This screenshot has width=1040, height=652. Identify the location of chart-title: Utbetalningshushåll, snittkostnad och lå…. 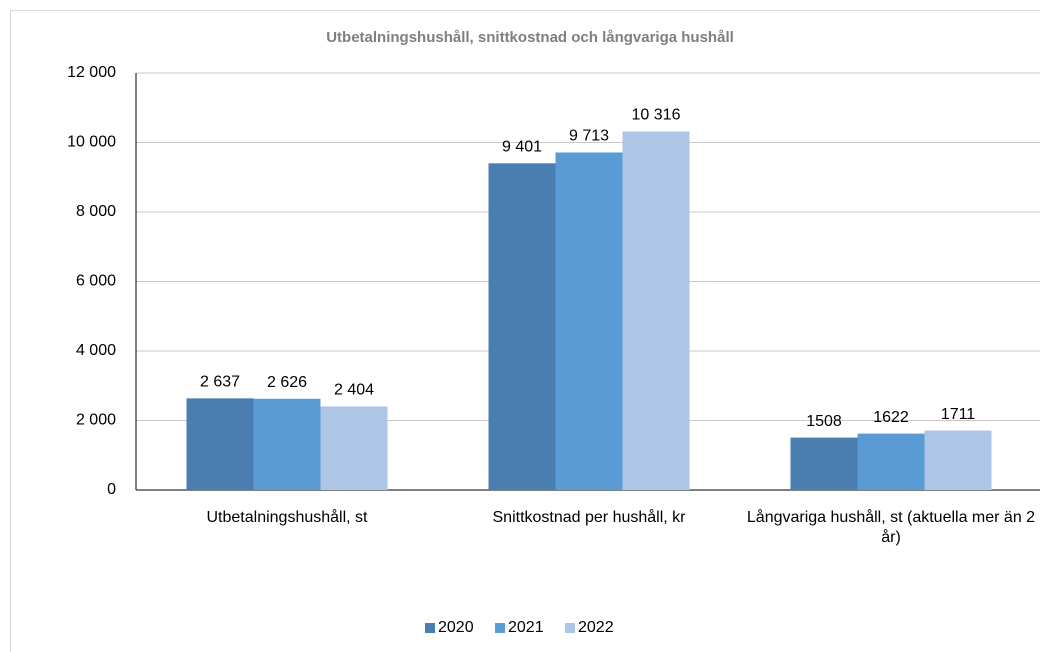
(530, 37).